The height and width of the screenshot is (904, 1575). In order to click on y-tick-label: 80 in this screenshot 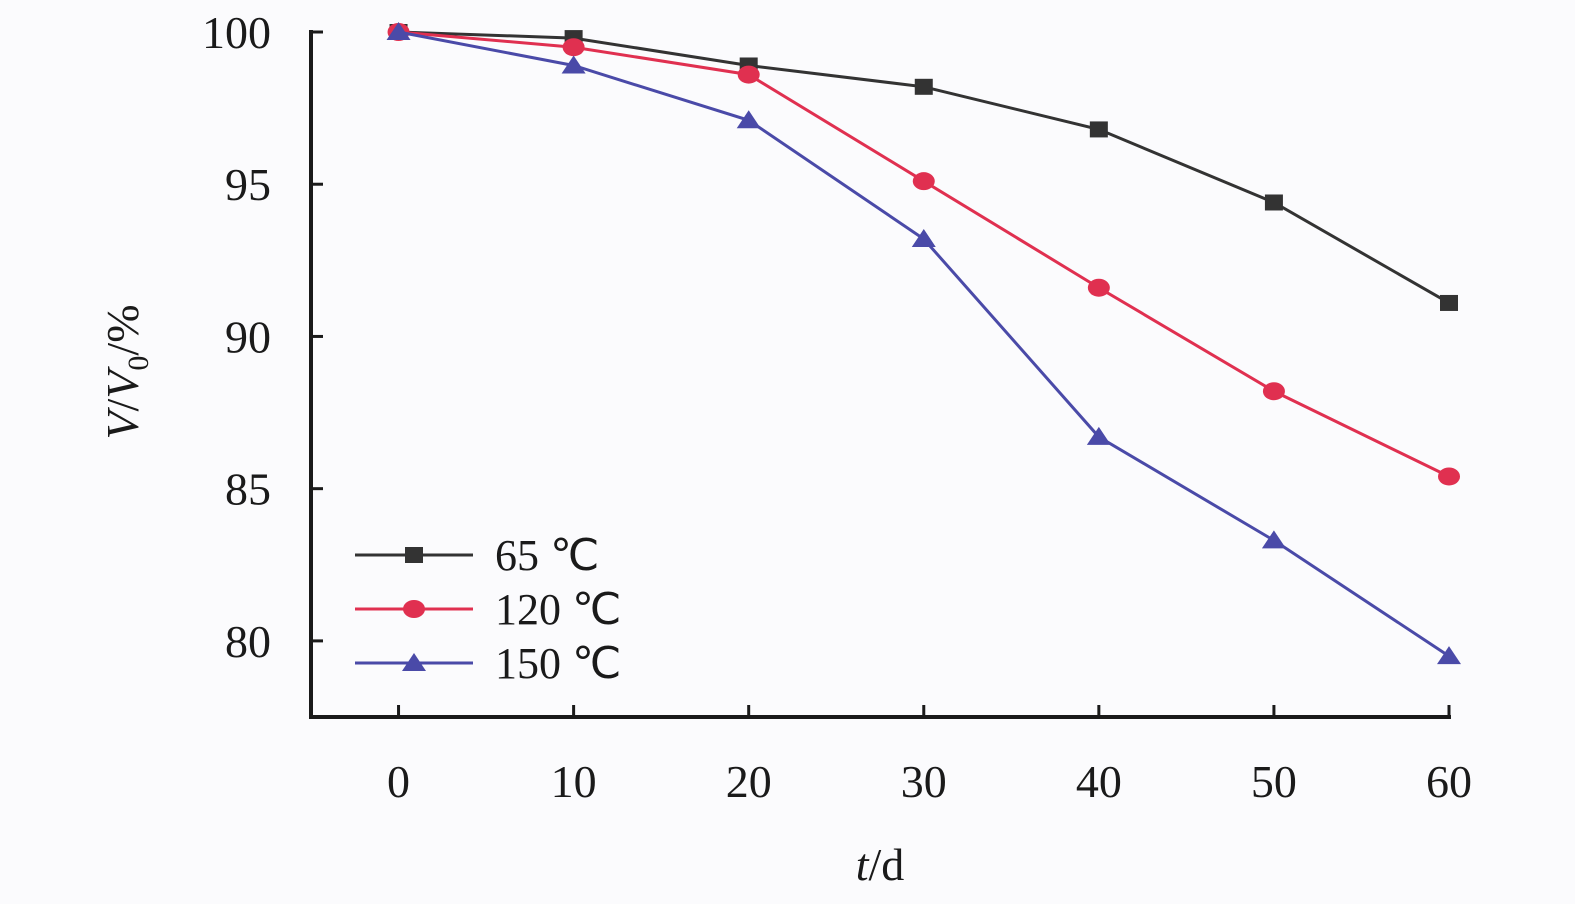, I will do `click(248, 641)`.